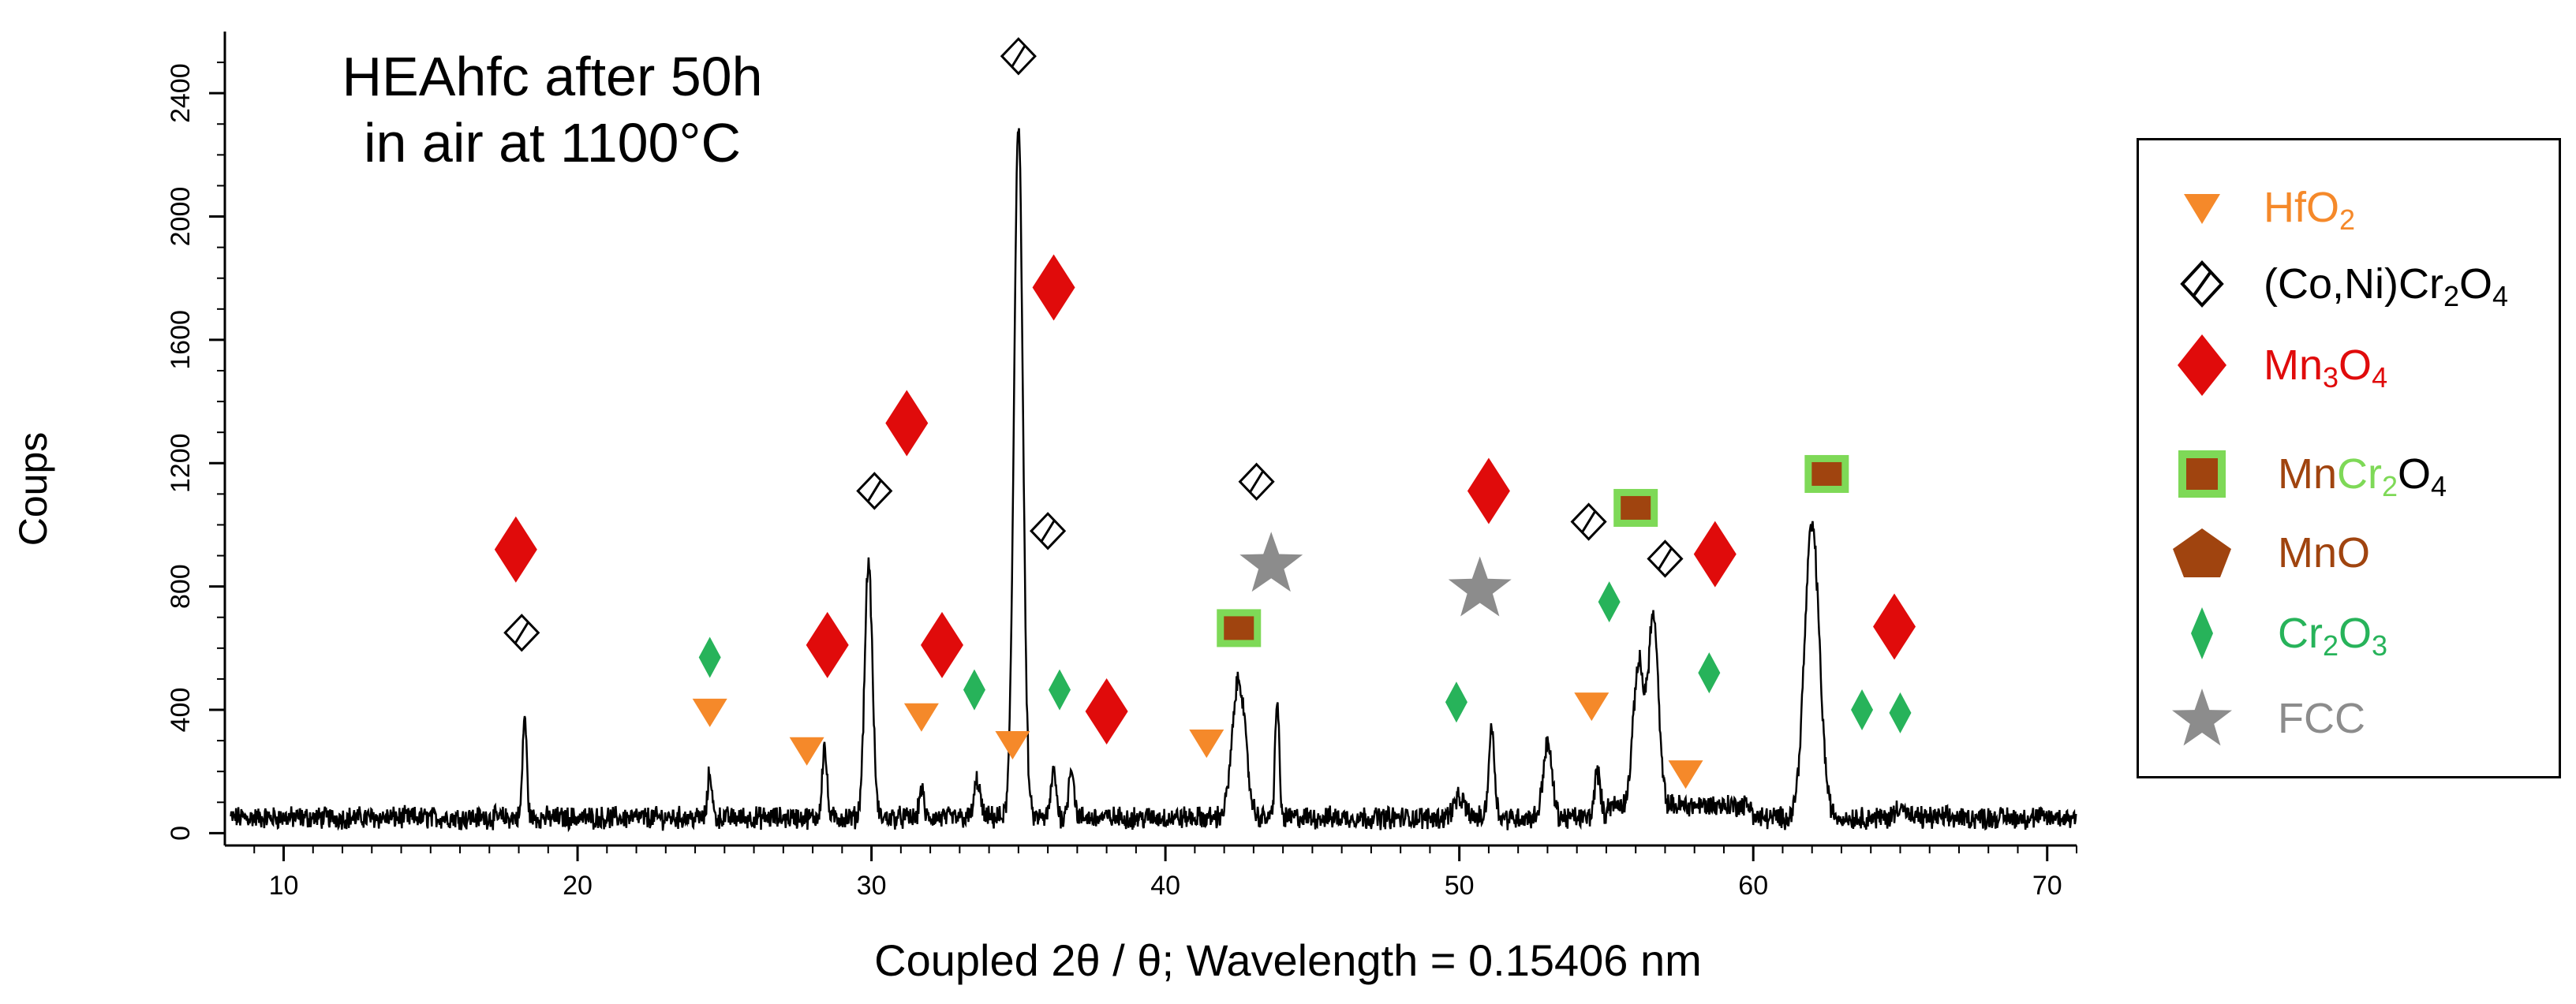  What do you see at coordinates (552, 76) in the screenshot?
I see `chart-title-line-1: HEAhfc after 50h` at bounding box center [552, 76].